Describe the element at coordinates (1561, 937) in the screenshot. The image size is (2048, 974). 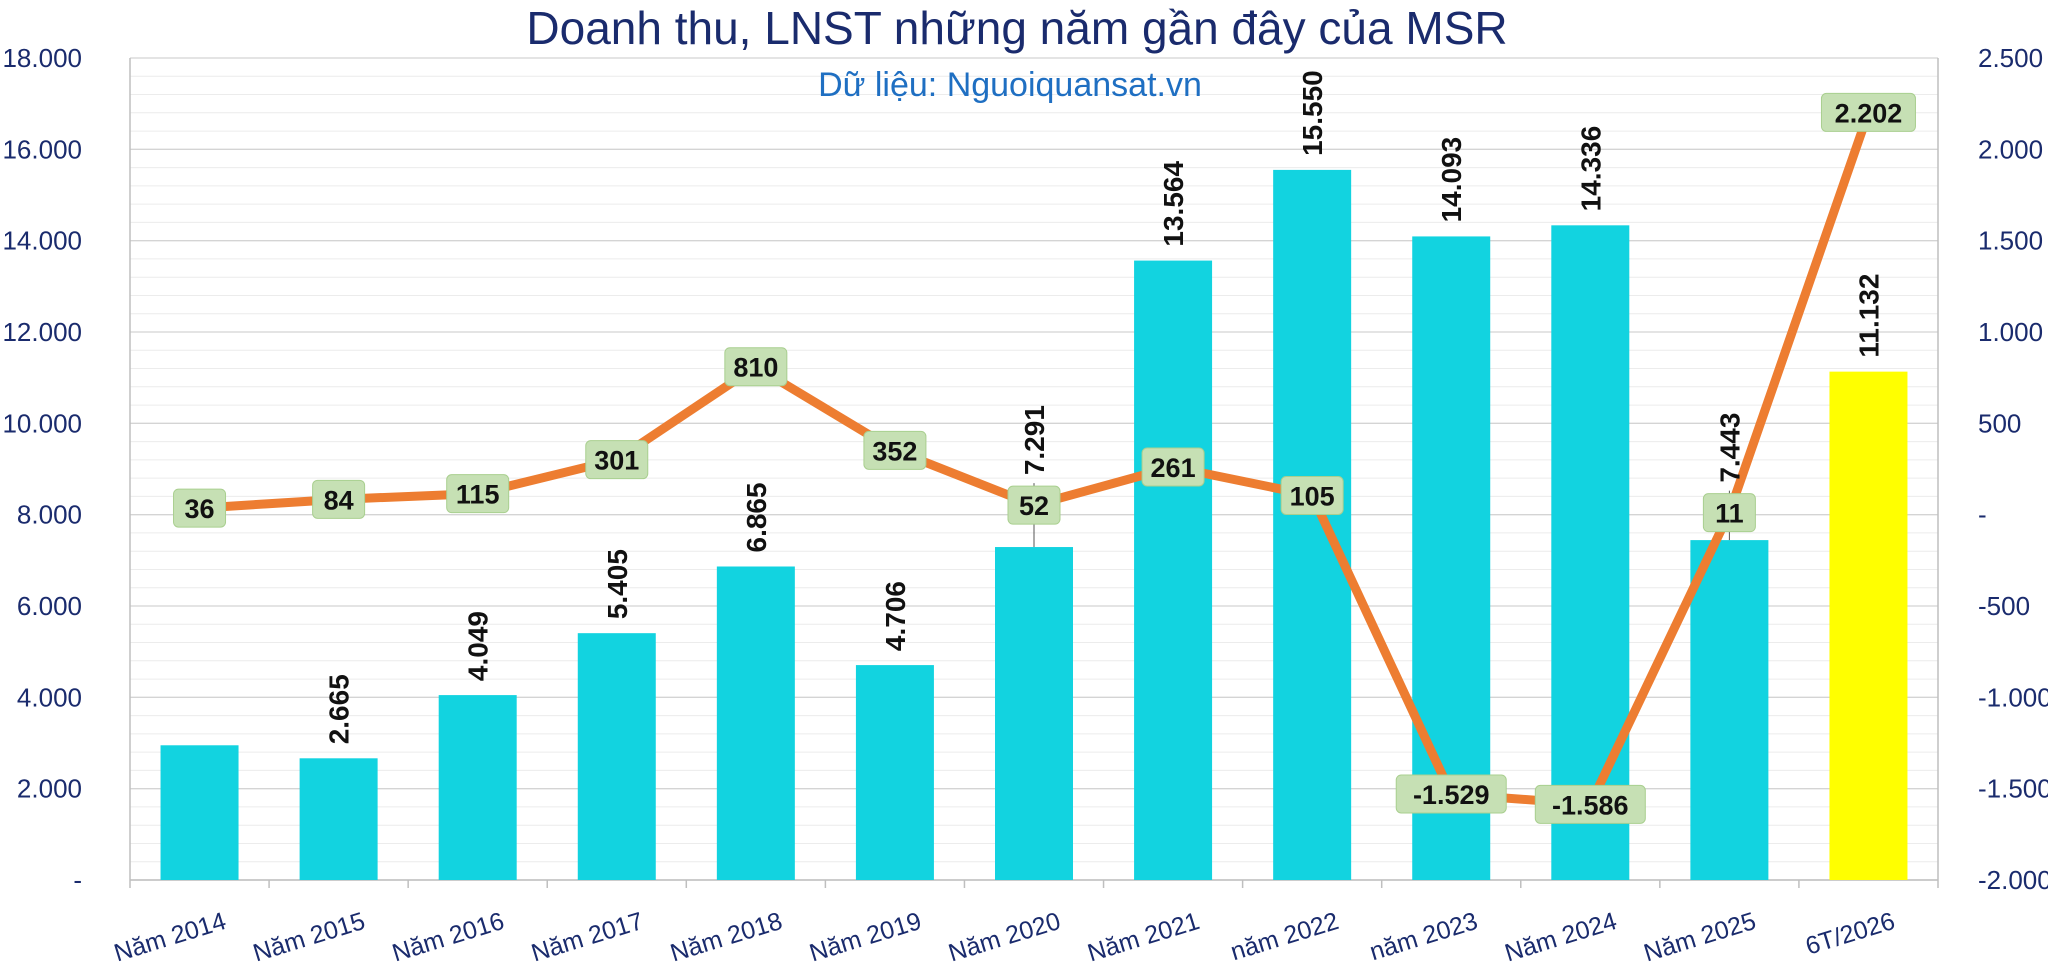
I see `x-tick-label: Năm 2024` at that location.